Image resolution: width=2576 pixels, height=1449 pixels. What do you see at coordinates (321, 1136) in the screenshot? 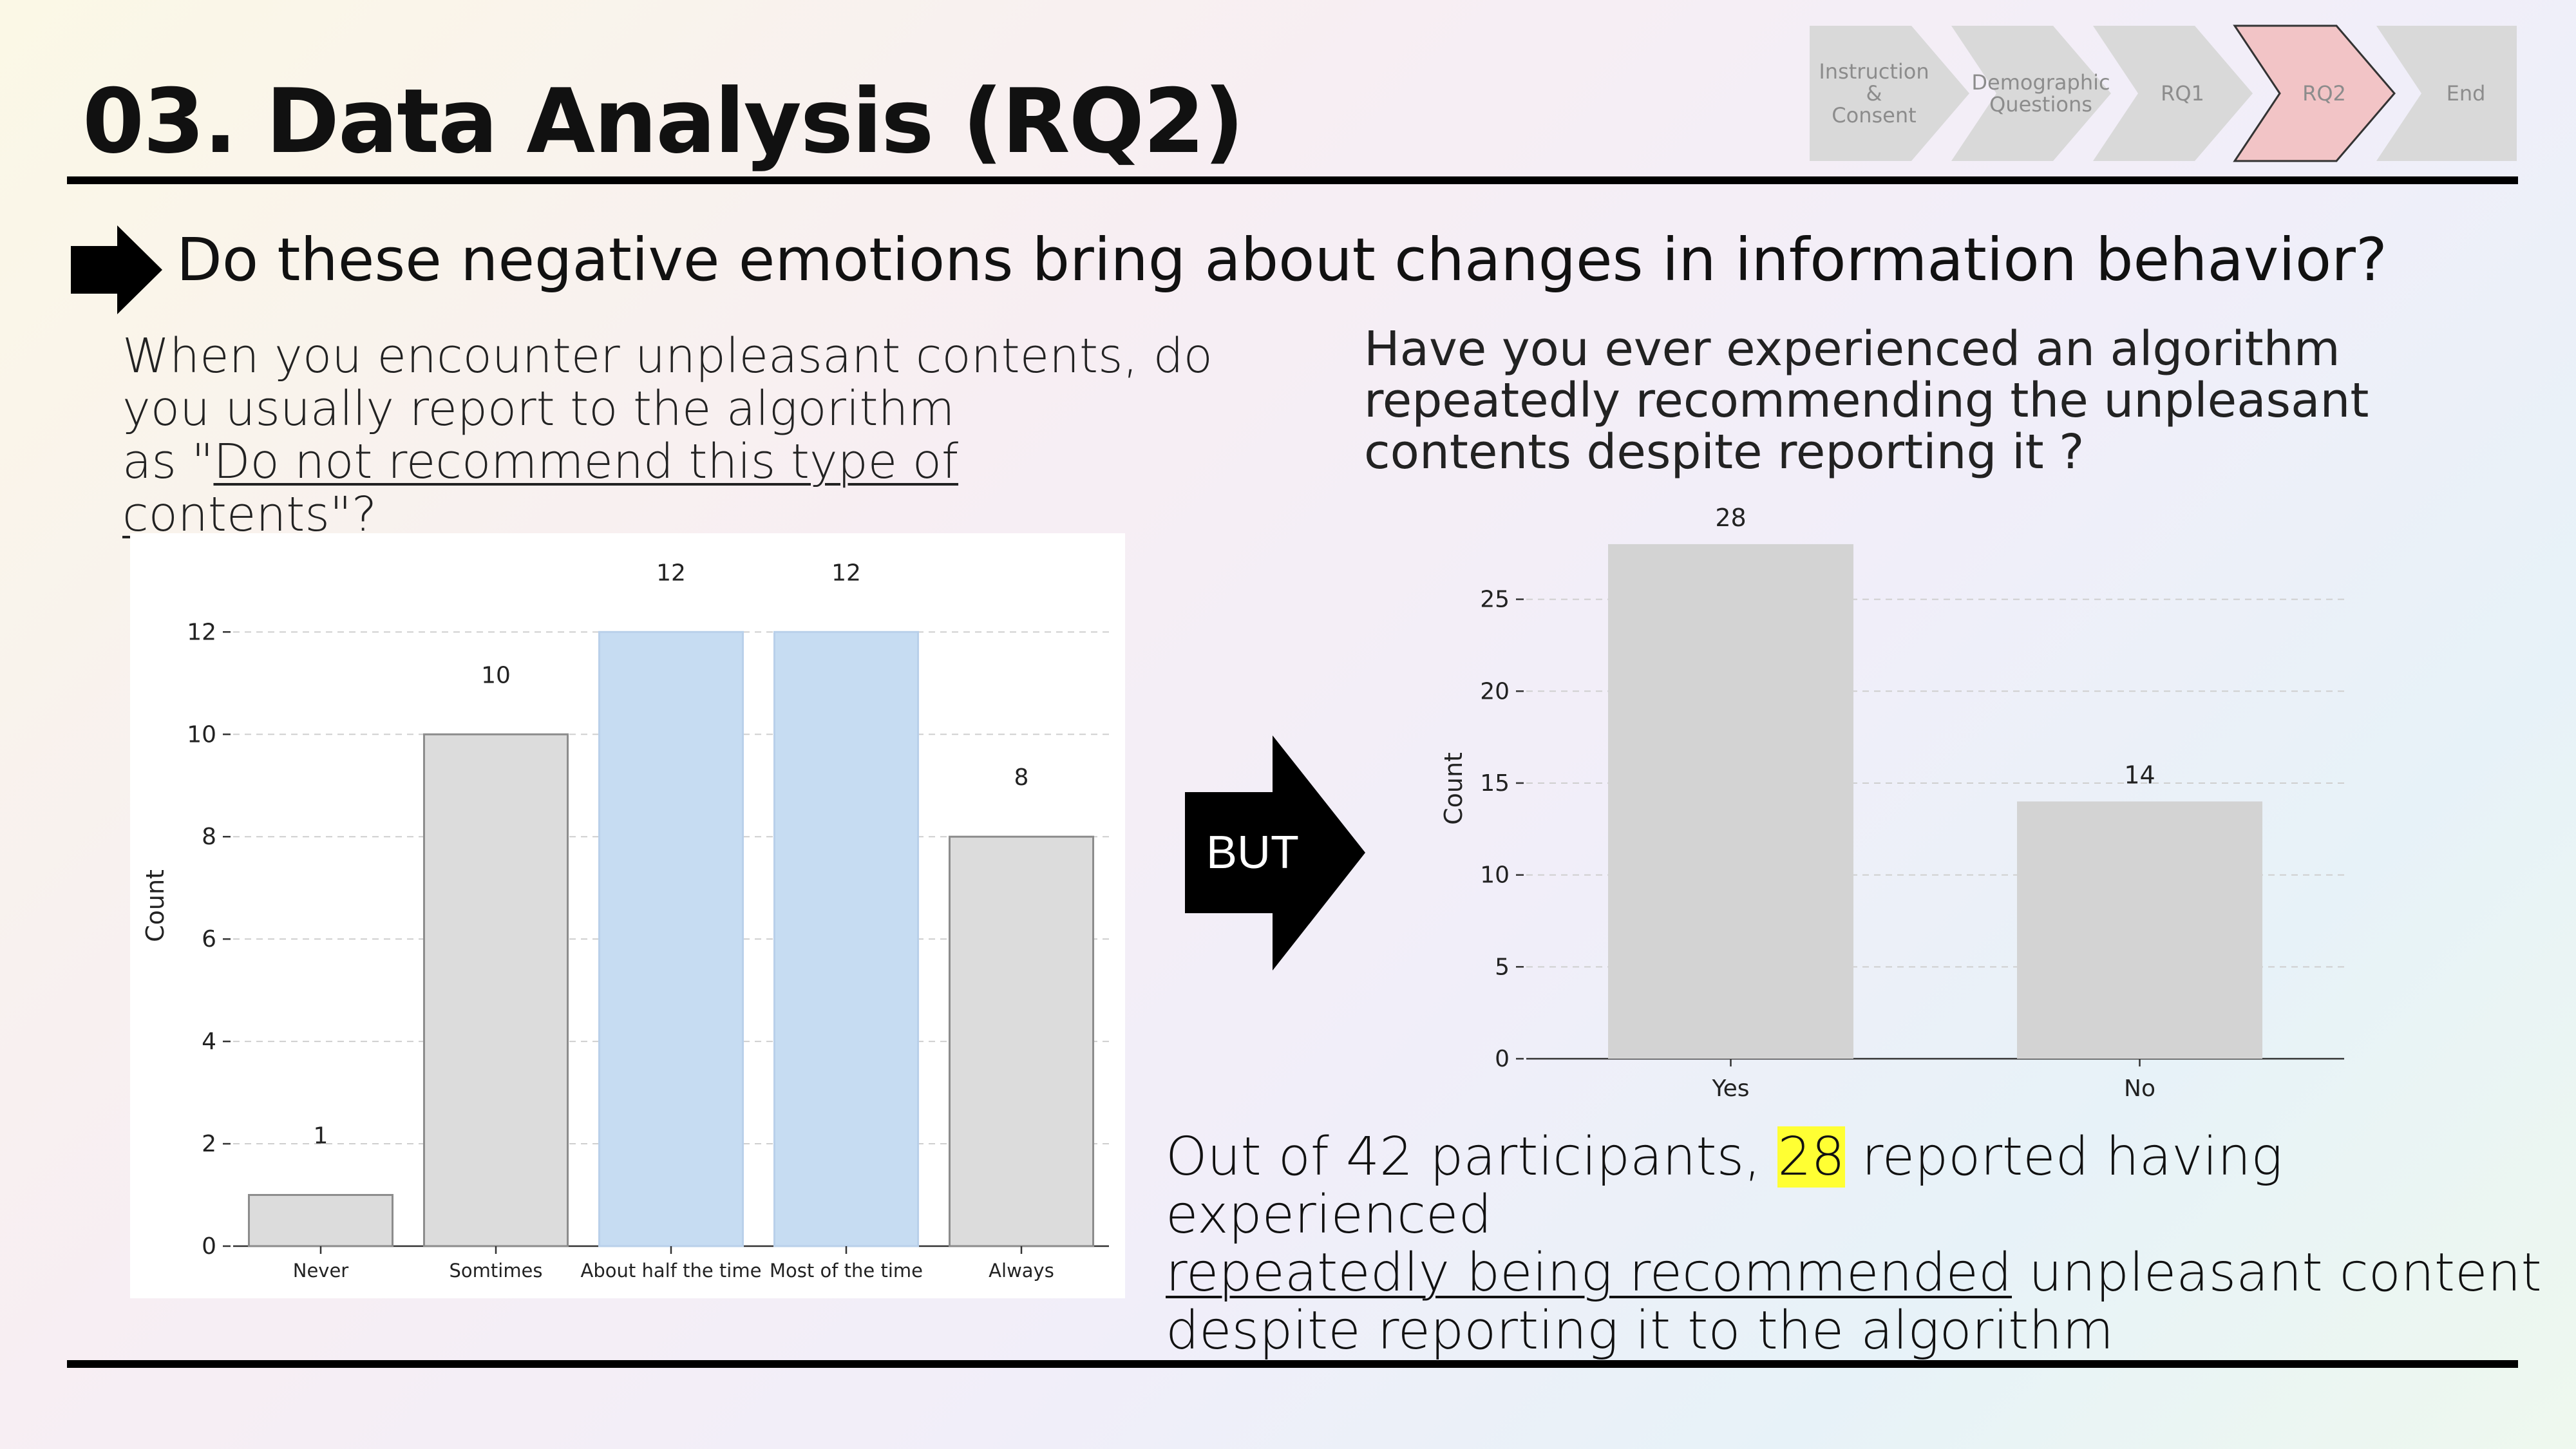
I see `left-chart-value-label-0: 1` at bounding box center [321, 1136].